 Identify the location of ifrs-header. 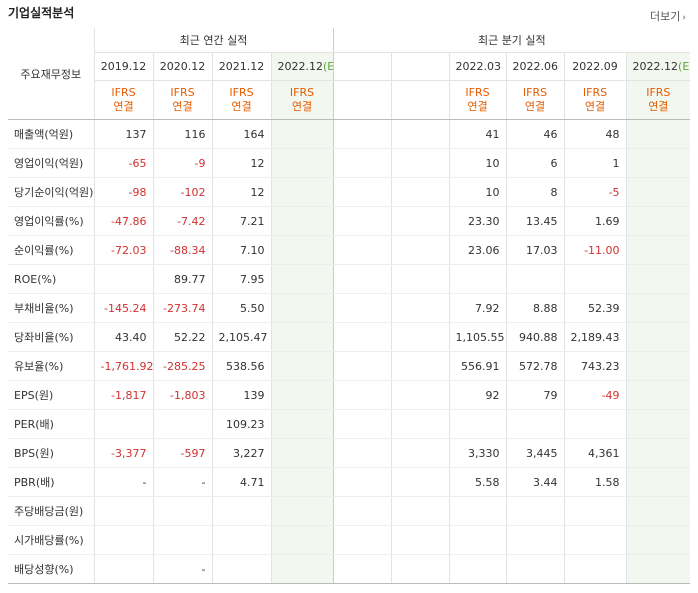
(420, 100).